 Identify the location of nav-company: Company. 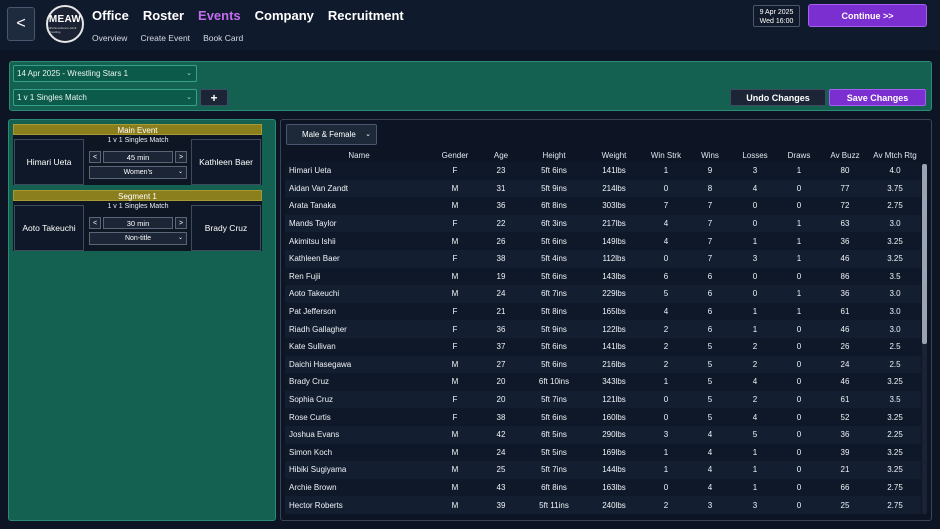
(284, 15).